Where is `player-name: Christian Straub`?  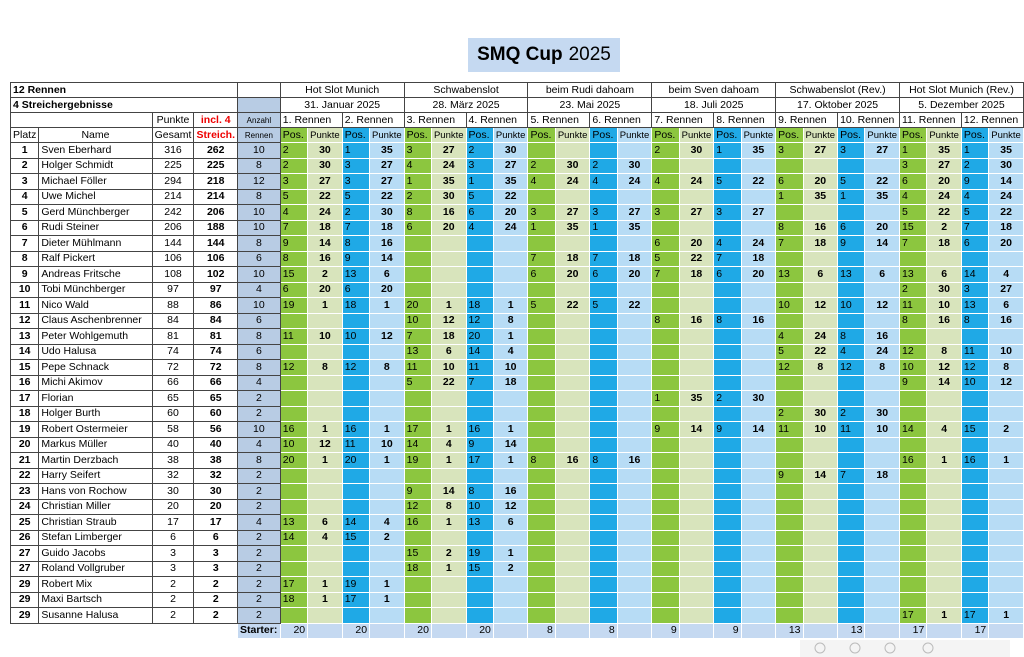
player-name: Christian Straub is located at coordinates (95, 522).